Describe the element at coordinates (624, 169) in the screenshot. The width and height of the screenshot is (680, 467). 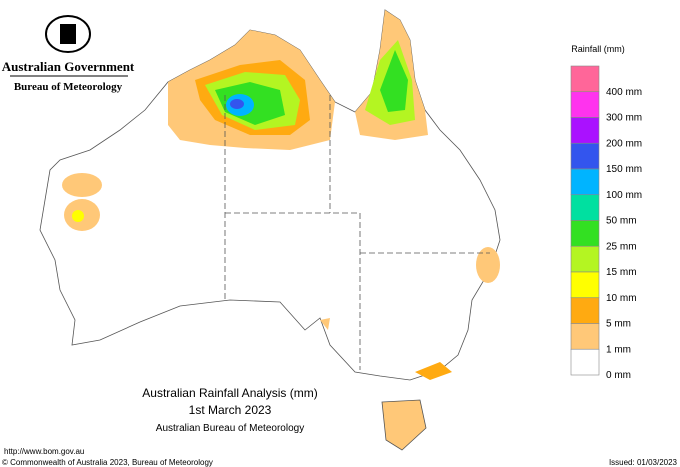
I see `legend-label: 150 mm` at that location.